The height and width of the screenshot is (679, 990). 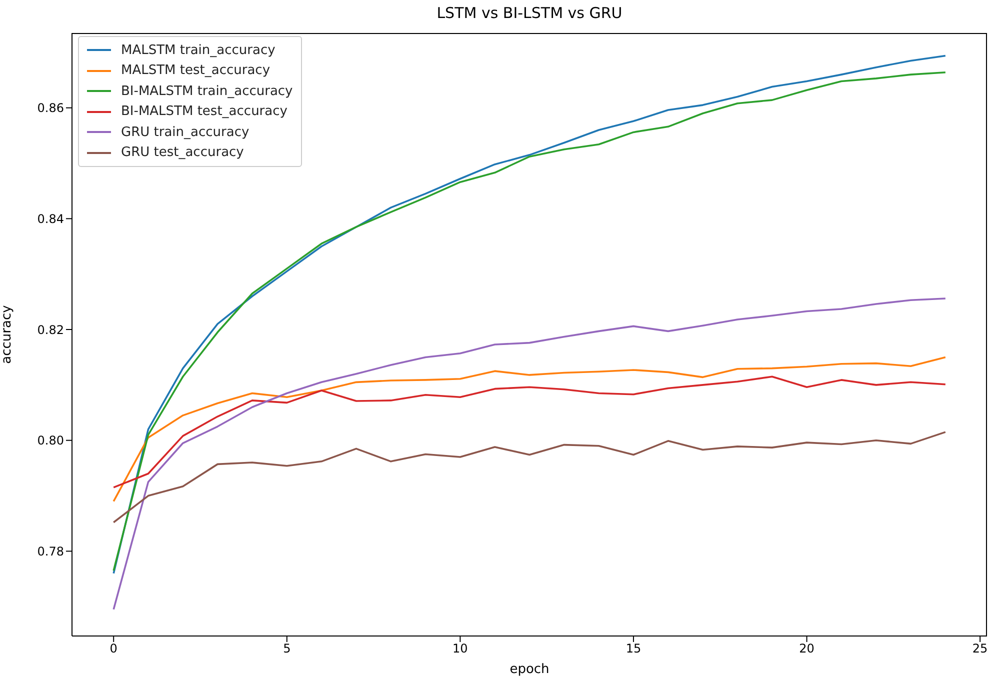 I want to click on y-tick-label: 0.82, so click(x=50, y=329).